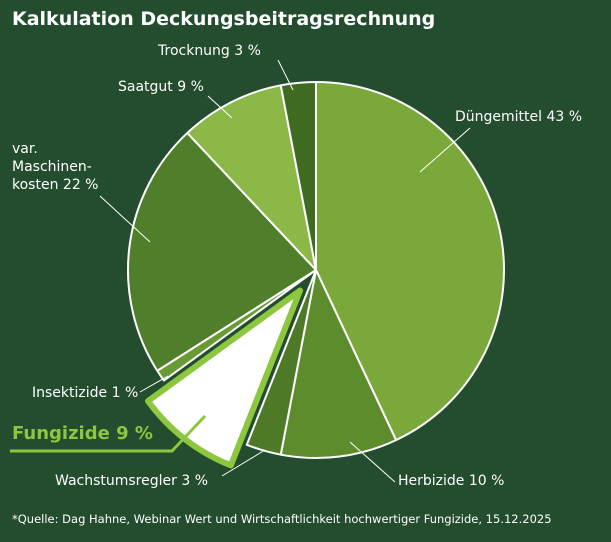 The image size is (611, 542). I want to click on slice-label: Saatgut 9 %, so click(161, 87).